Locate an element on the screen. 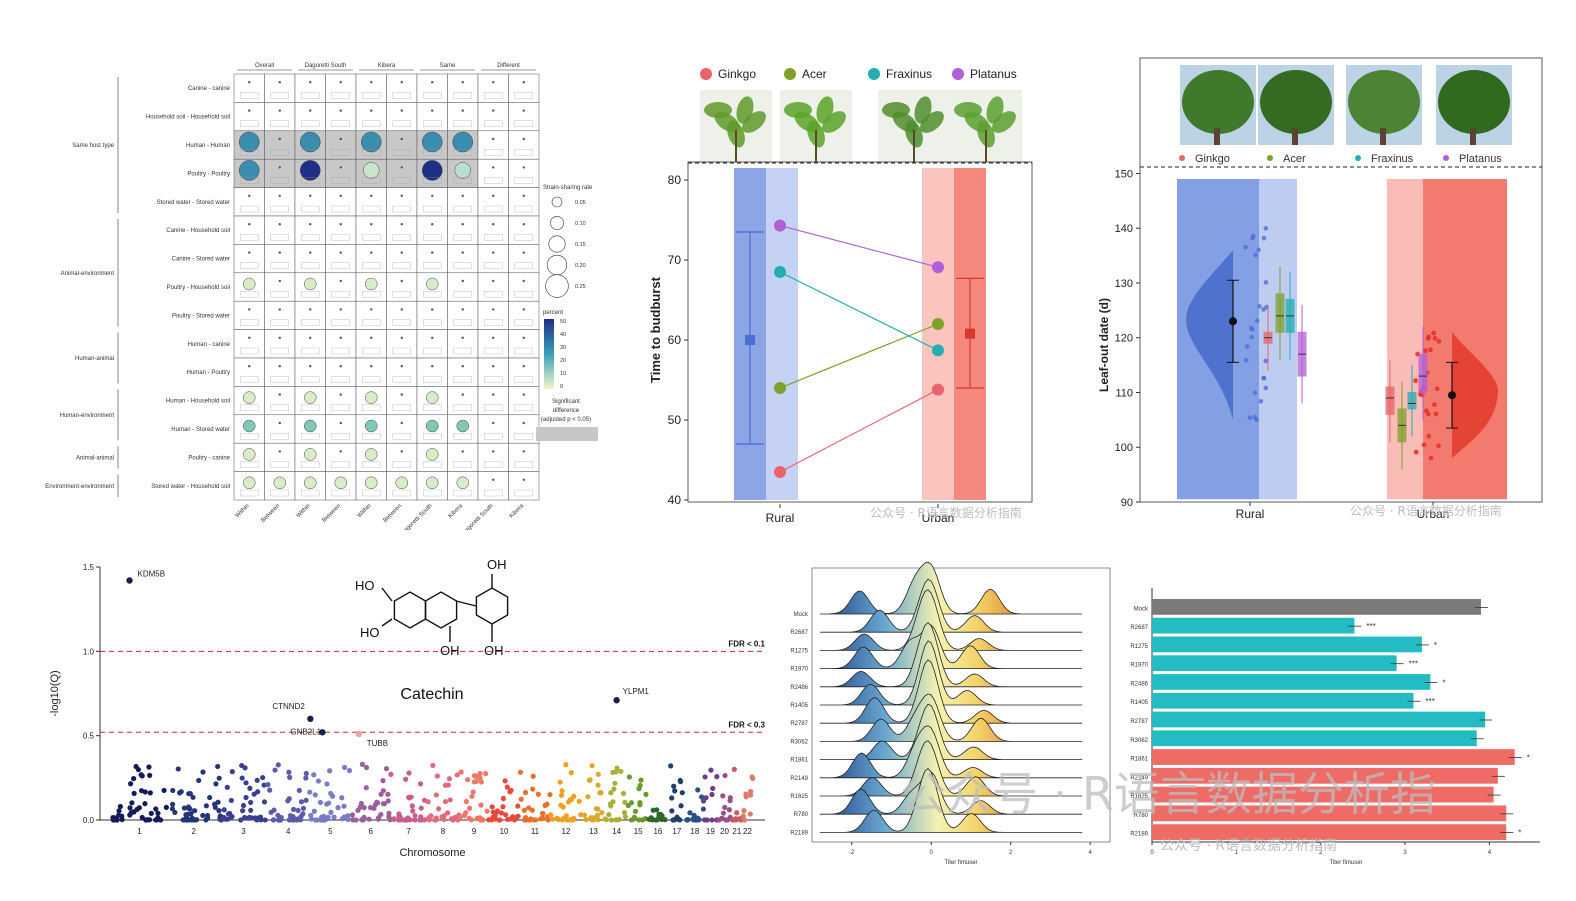 This screenshot has width=1576, height=901. chromosome-label: 17 is located at coordinates (676, 831).